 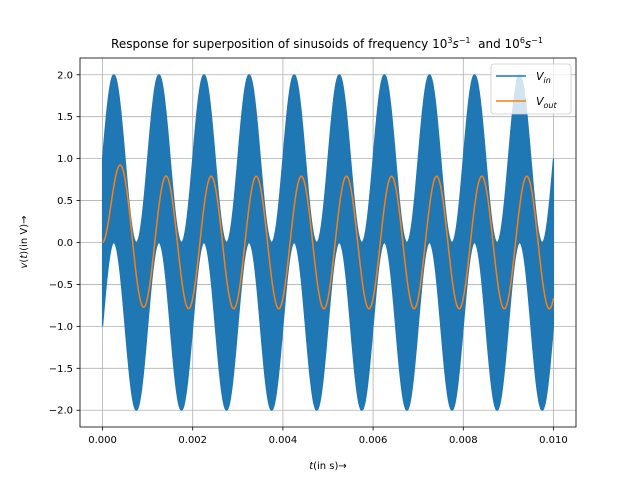 What do you see at coordinates (543, 77) in the screenshot?
I see `legend-label-vin: Vin` at bounding box center [543, 77].